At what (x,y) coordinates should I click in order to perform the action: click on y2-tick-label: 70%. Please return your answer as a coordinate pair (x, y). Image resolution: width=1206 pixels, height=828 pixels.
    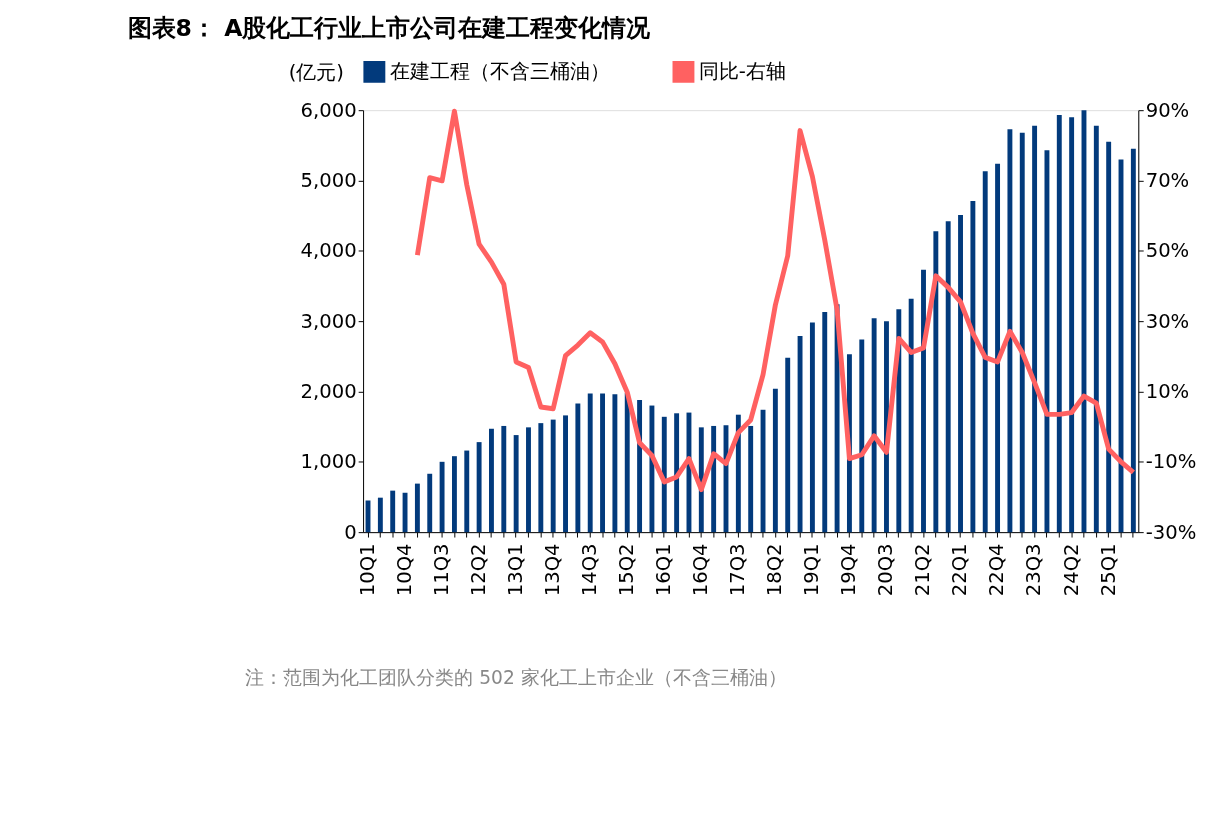
    Looking at the image, I should click on (1167, 180).